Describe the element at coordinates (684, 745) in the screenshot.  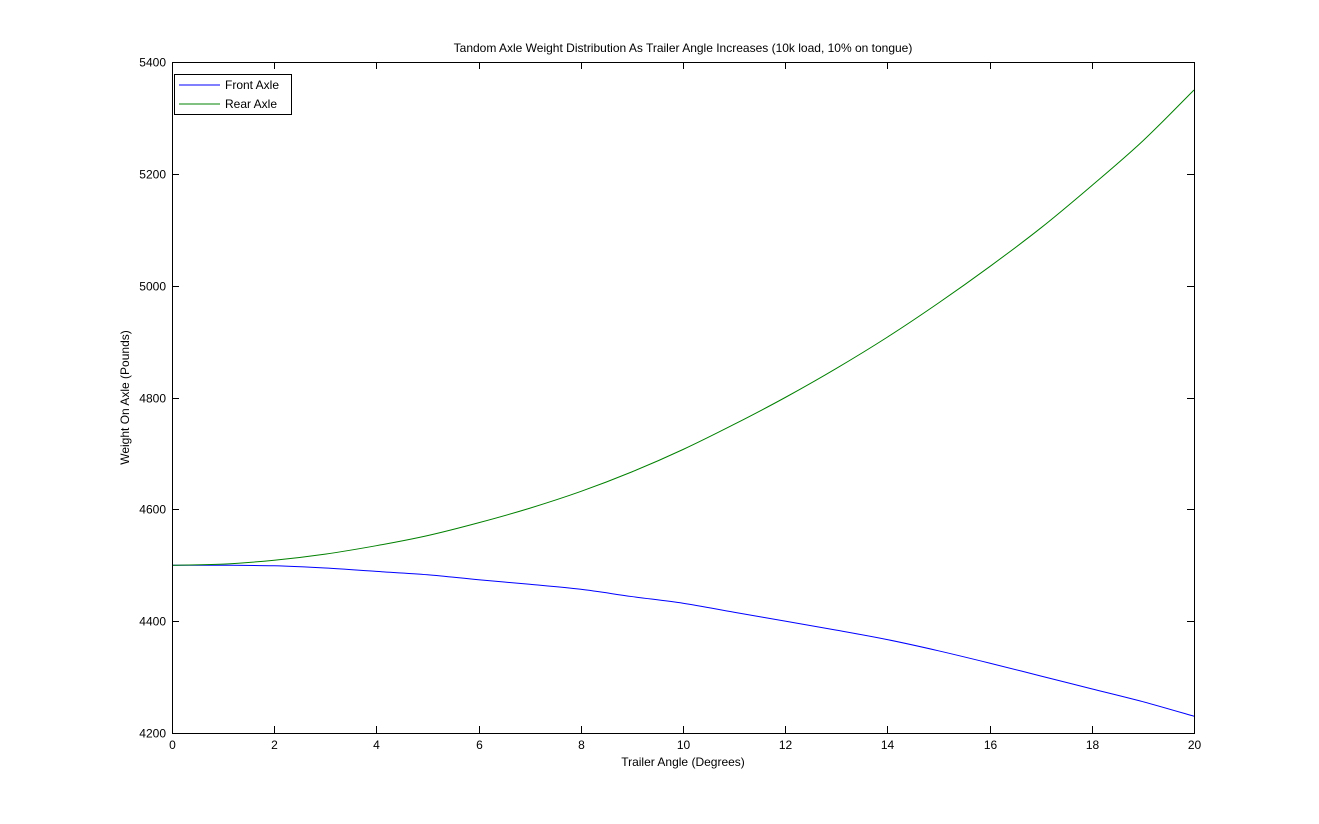
I see `x-tick-label: 10` at that location.